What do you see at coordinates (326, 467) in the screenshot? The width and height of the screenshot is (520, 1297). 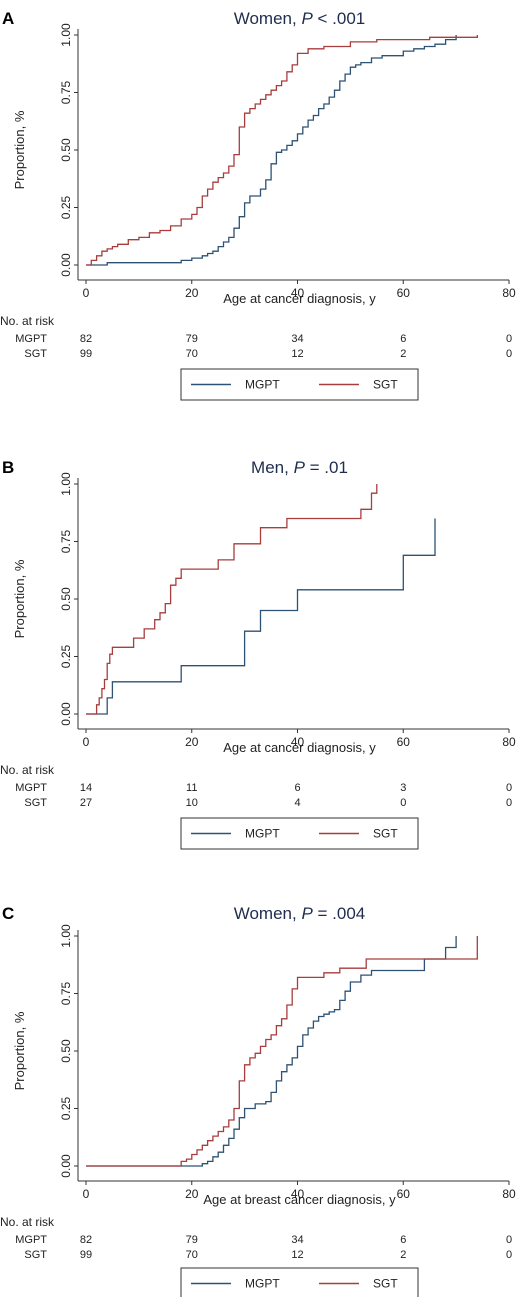 I see `chart-title-rest: = .01` at bounding box center [326, 467].